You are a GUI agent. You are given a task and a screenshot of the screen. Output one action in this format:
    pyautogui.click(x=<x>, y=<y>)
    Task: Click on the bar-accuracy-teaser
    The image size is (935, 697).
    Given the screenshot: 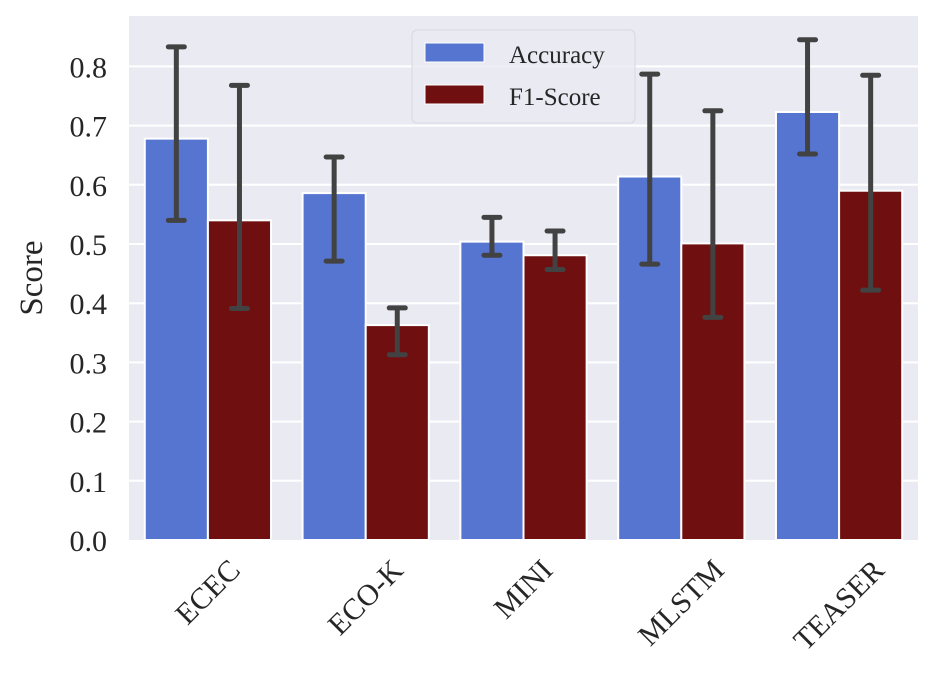 What is the action you would take?
    pyautogui.click(x=807, y=325)
    